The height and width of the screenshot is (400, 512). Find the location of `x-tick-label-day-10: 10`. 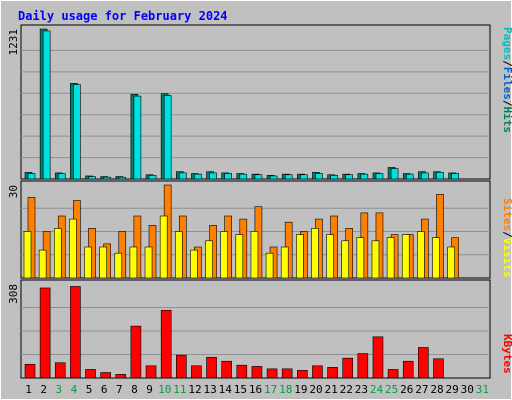

x-tick-label-day-10: 10 is located at coordinates (164, 389).